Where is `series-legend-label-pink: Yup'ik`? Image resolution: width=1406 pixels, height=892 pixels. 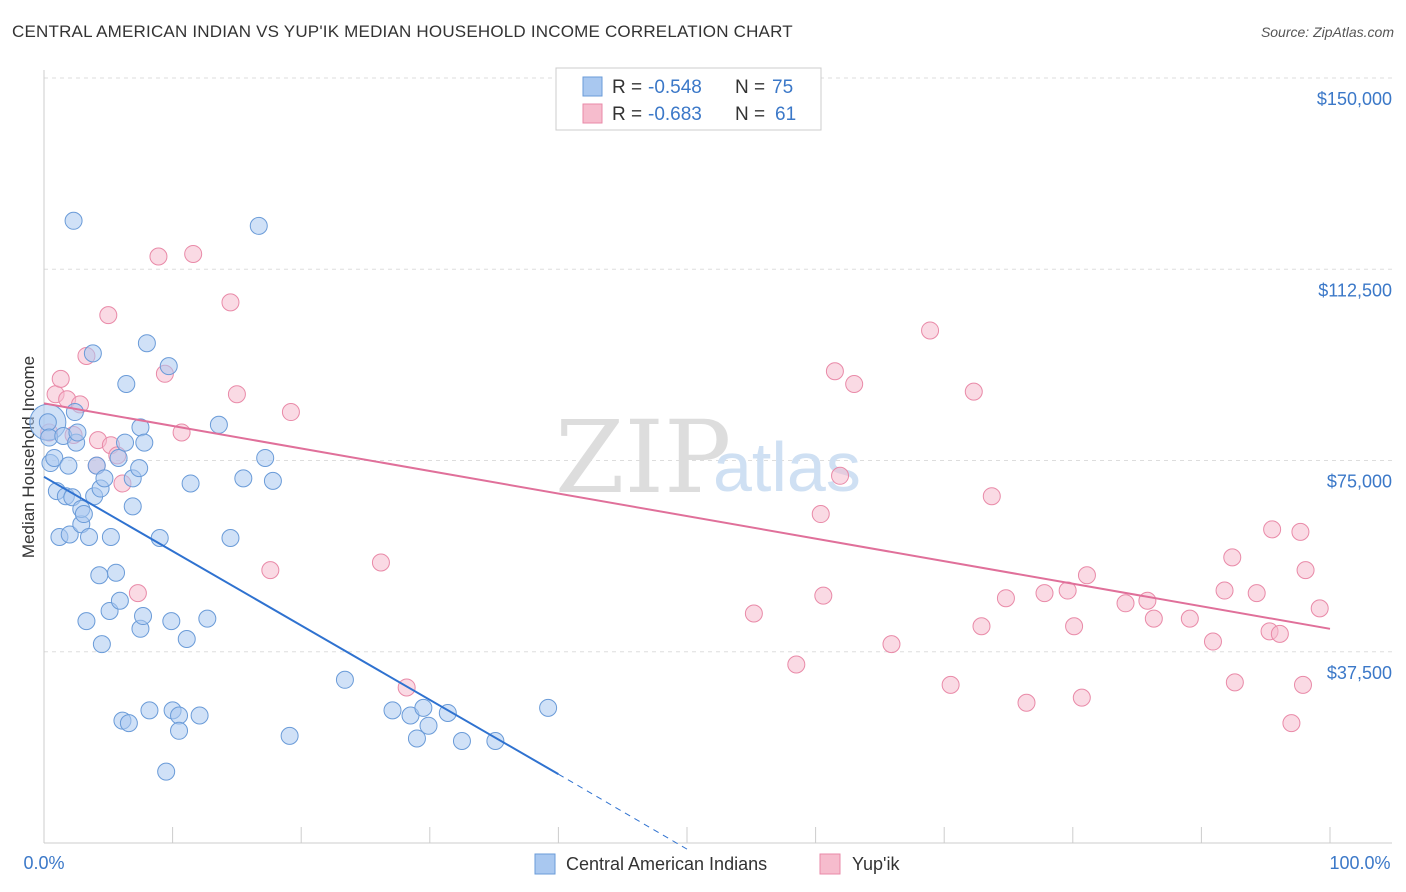
series-legend-label-pink: Yup'ik is located at coordinates (876, 864).